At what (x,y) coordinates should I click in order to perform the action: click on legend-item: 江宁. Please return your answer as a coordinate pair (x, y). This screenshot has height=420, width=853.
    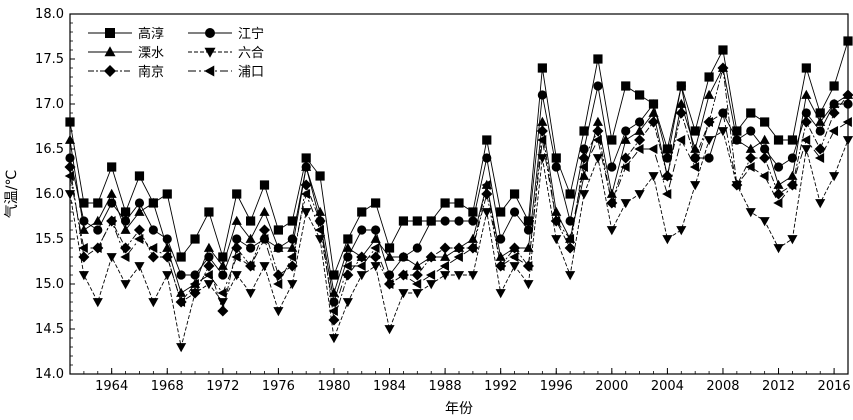
    Looking at the image, I should click on (226, 34).